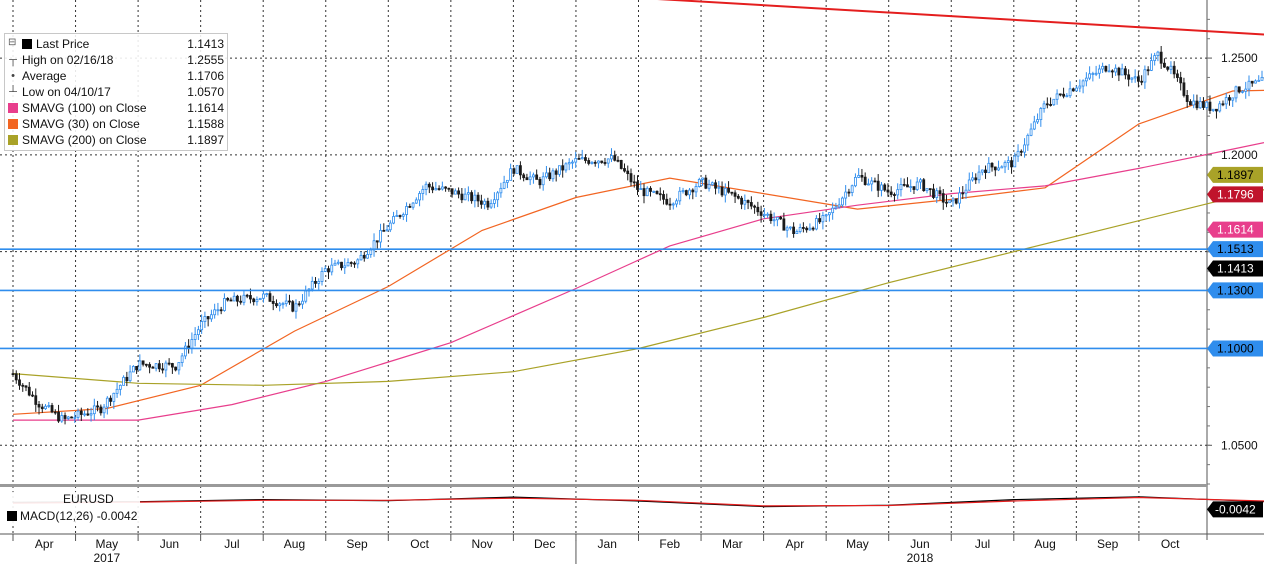 This screenshot has width=1264, height=564. What do you see at coordinates (638, 501) in the screenshot?
I see `macd-line` at bounding box center [638, 501].